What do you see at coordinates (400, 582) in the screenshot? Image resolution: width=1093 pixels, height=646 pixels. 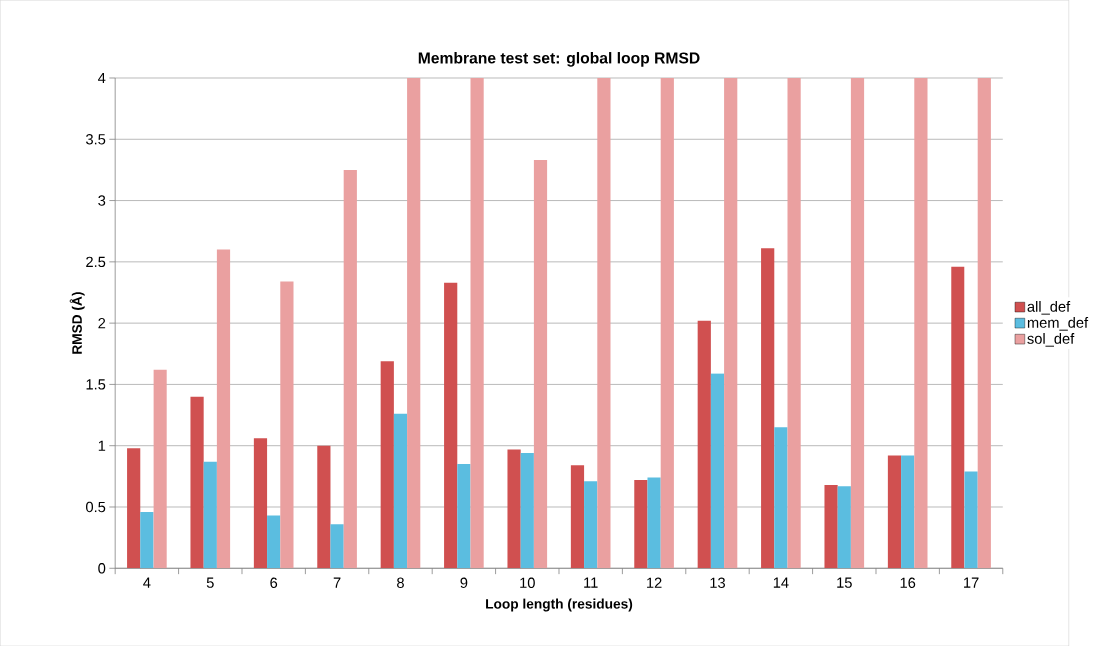 I see `x-tick-label: 8` at bounding box center [400, 582].